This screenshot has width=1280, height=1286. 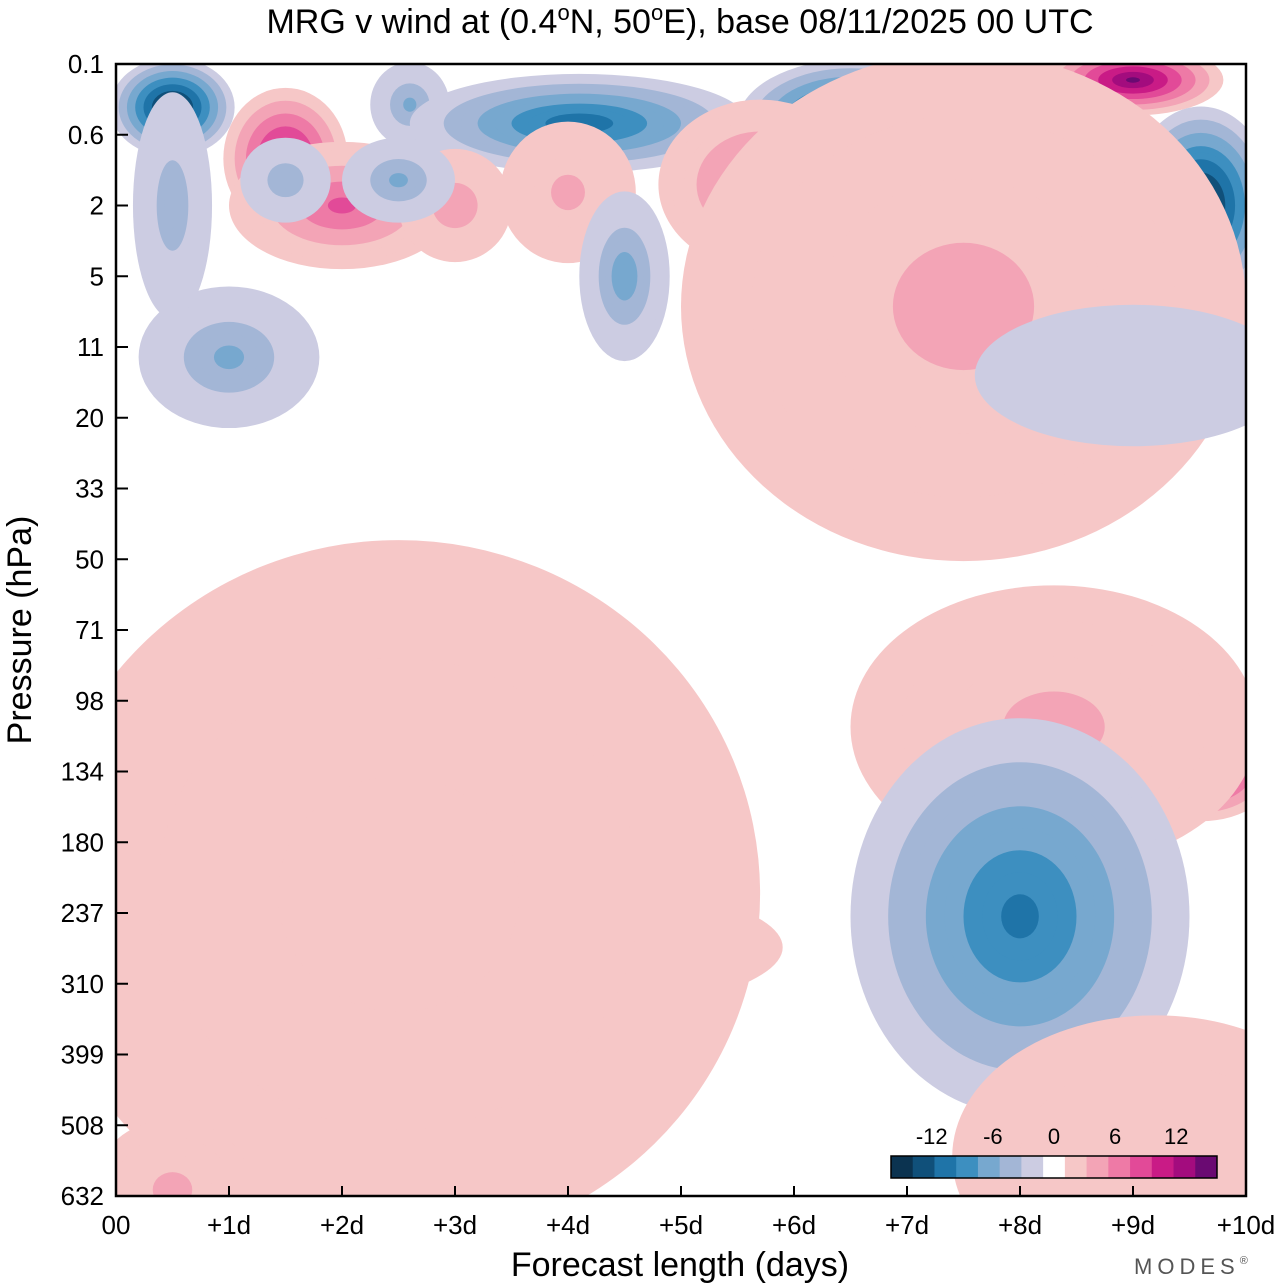 I want to click on colorbar-tick-label: -6, so click(x=993, y=1136).